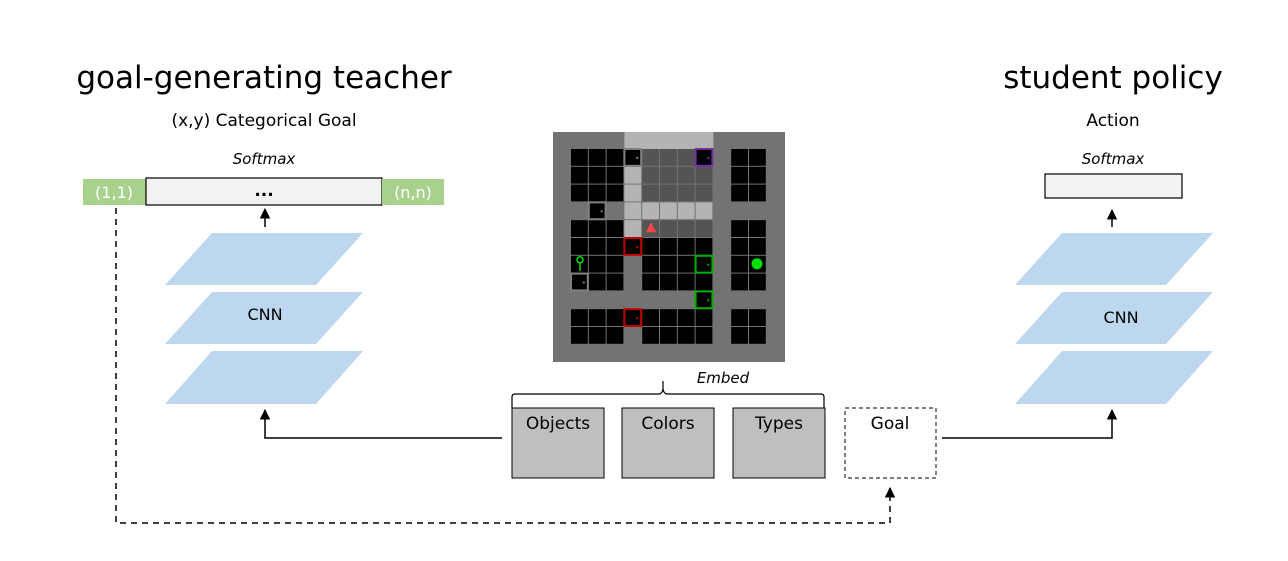  Describe the element at coordinates (669, 140) in the screenshot. I see `visible-band` at that location.